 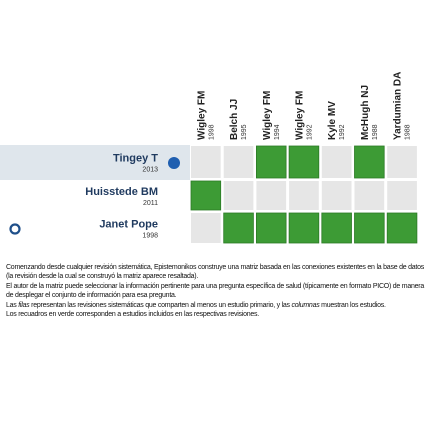 I want to click on column-header: McHugh NJ 1988, so click(x=369, y=112).